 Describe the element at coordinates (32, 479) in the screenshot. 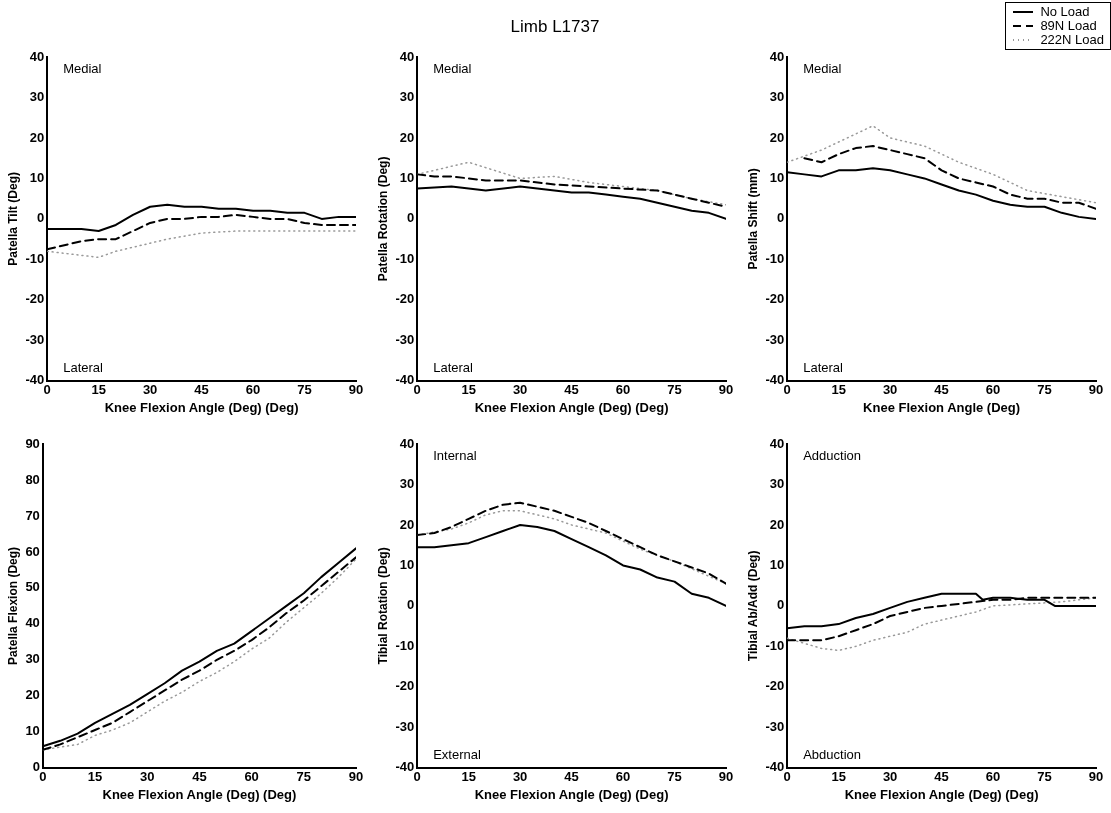

I see `y-tick-label: 80` at that location.